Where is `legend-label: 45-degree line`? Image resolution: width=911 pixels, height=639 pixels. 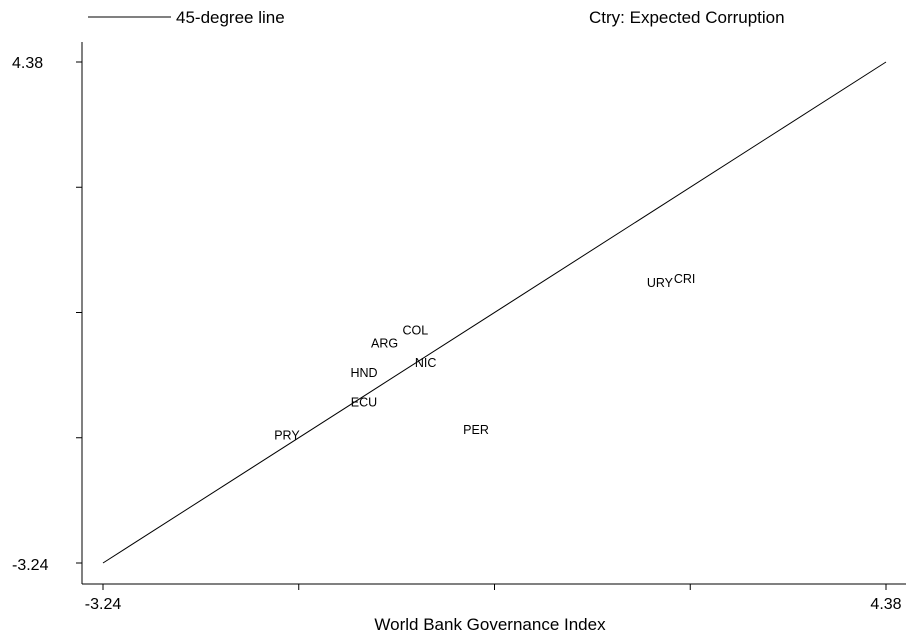
legend-label: 45-degree line is located at coordinates (230, 17).